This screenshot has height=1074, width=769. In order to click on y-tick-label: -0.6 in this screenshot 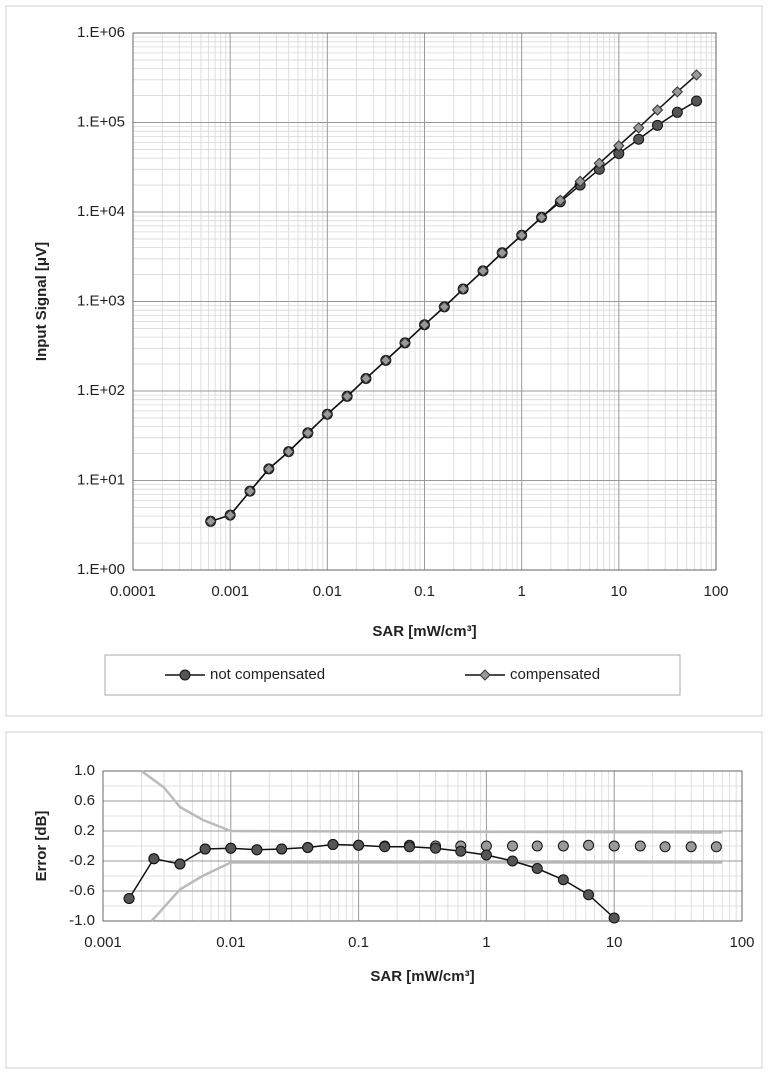, I will do `click(82, 890)`.